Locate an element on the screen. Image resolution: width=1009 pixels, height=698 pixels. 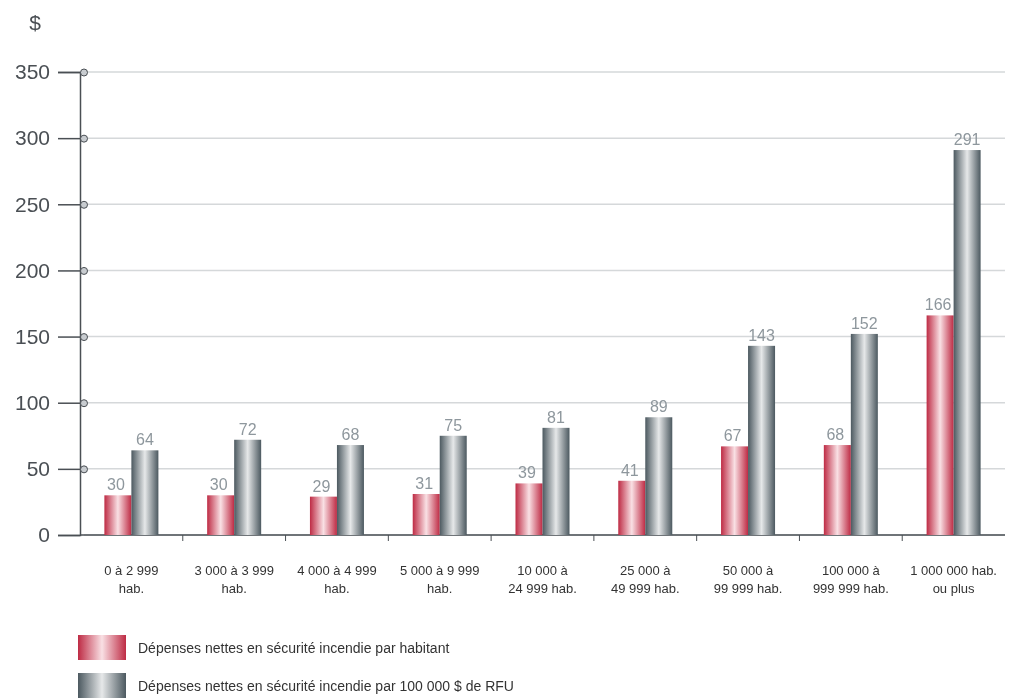
data-label: 67 is located at coordinates (732, 436).